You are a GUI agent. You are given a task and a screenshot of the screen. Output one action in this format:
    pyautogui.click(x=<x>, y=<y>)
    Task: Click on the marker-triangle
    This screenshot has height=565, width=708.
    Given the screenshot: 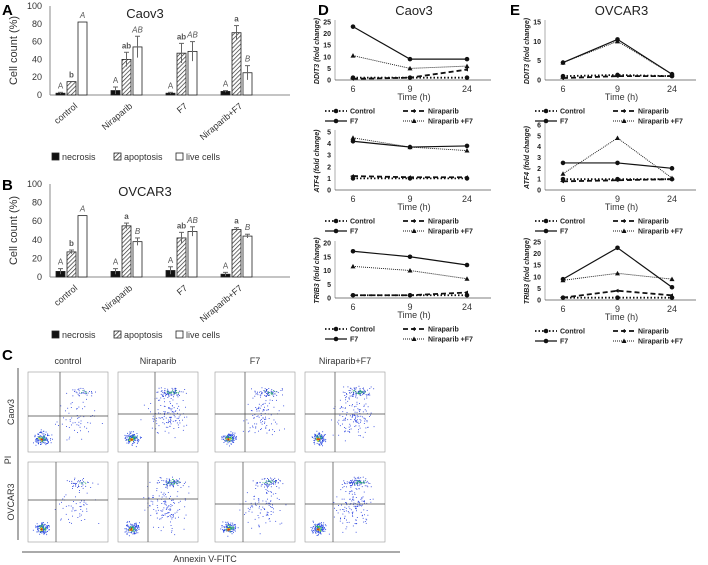 What is the action you would take?
    pyautogui.click(x=672, y=74)
    